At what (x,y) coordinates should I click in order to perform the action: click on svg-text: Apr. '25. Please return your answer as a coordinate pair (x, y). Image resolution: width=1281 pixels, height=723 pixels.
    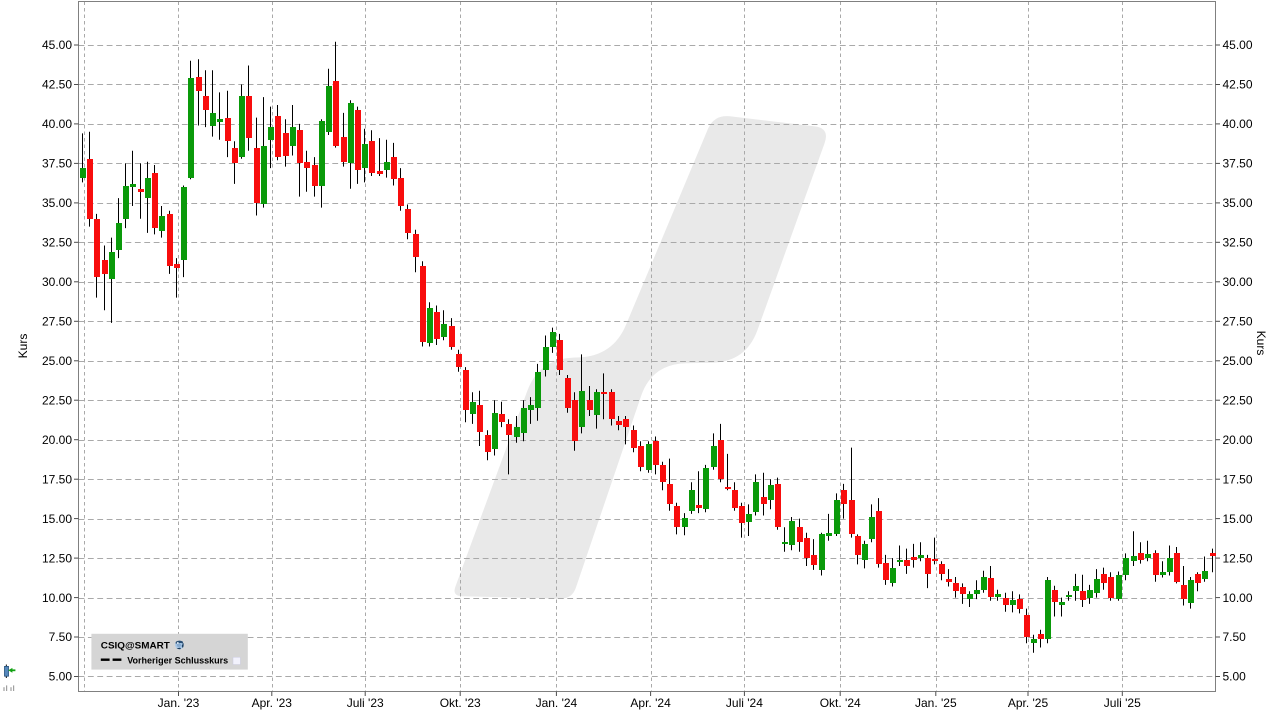
    Looking at the image, I should click on (1028, 703).